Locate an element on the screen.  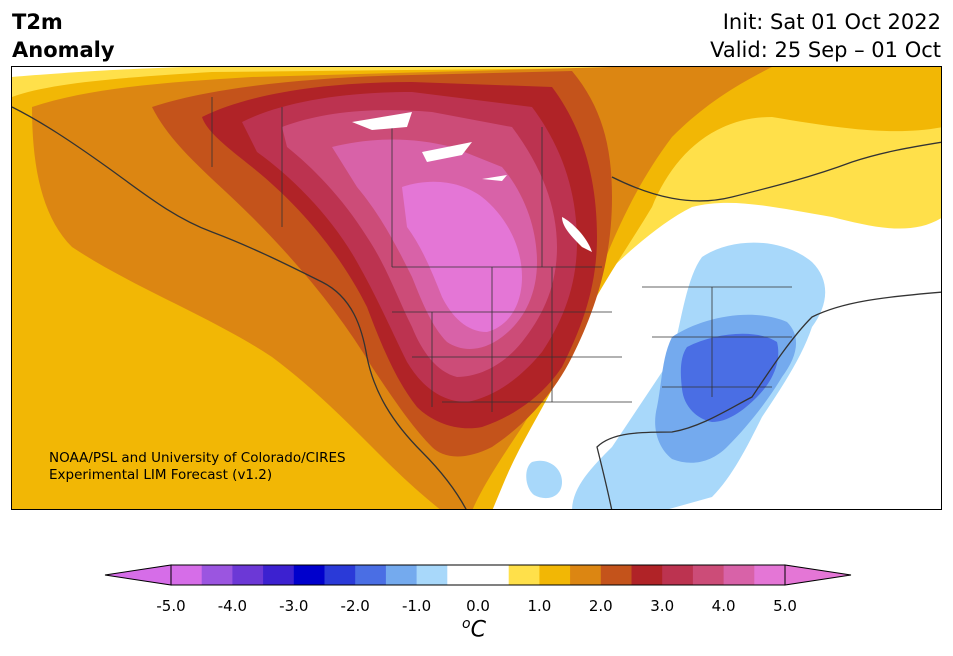
map-title: T2m Anomaly is located at coordinates (63, 36).